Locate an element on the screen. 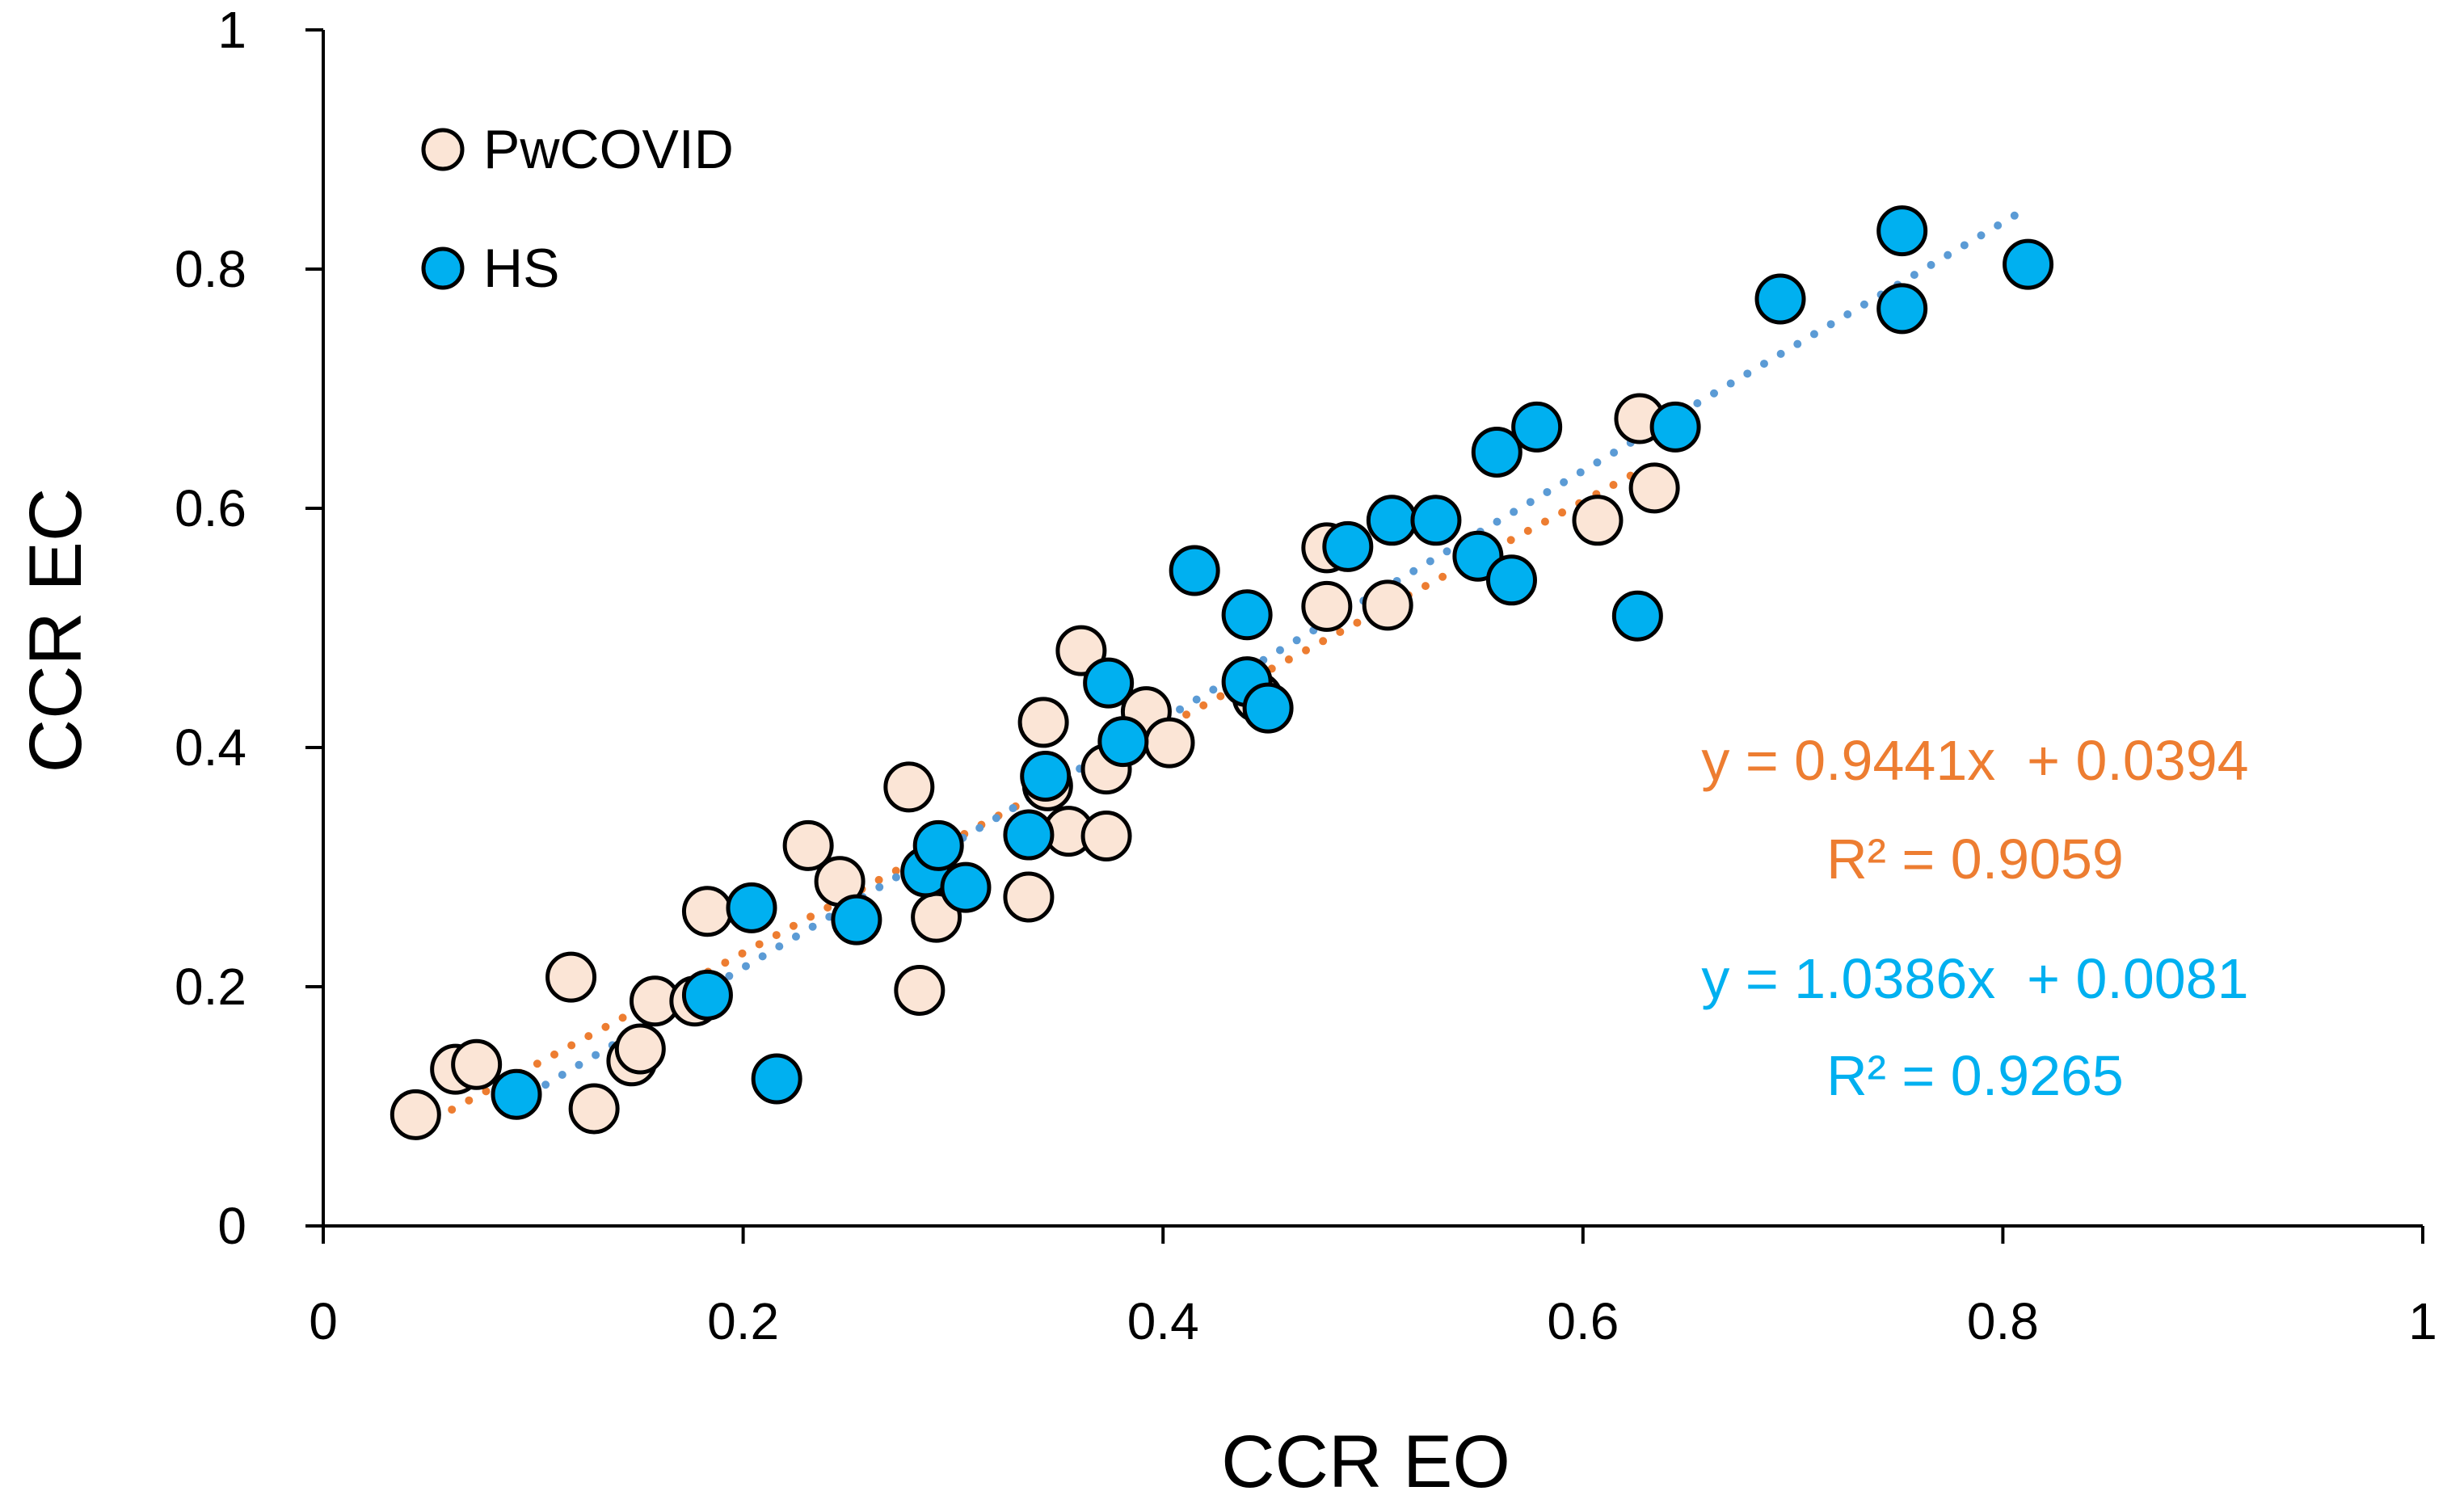 The width and height of the screenshot is (2447, 1512). equation-hs: y = 1.0386x + 0.0081 is located at coordinates (1974, 978).